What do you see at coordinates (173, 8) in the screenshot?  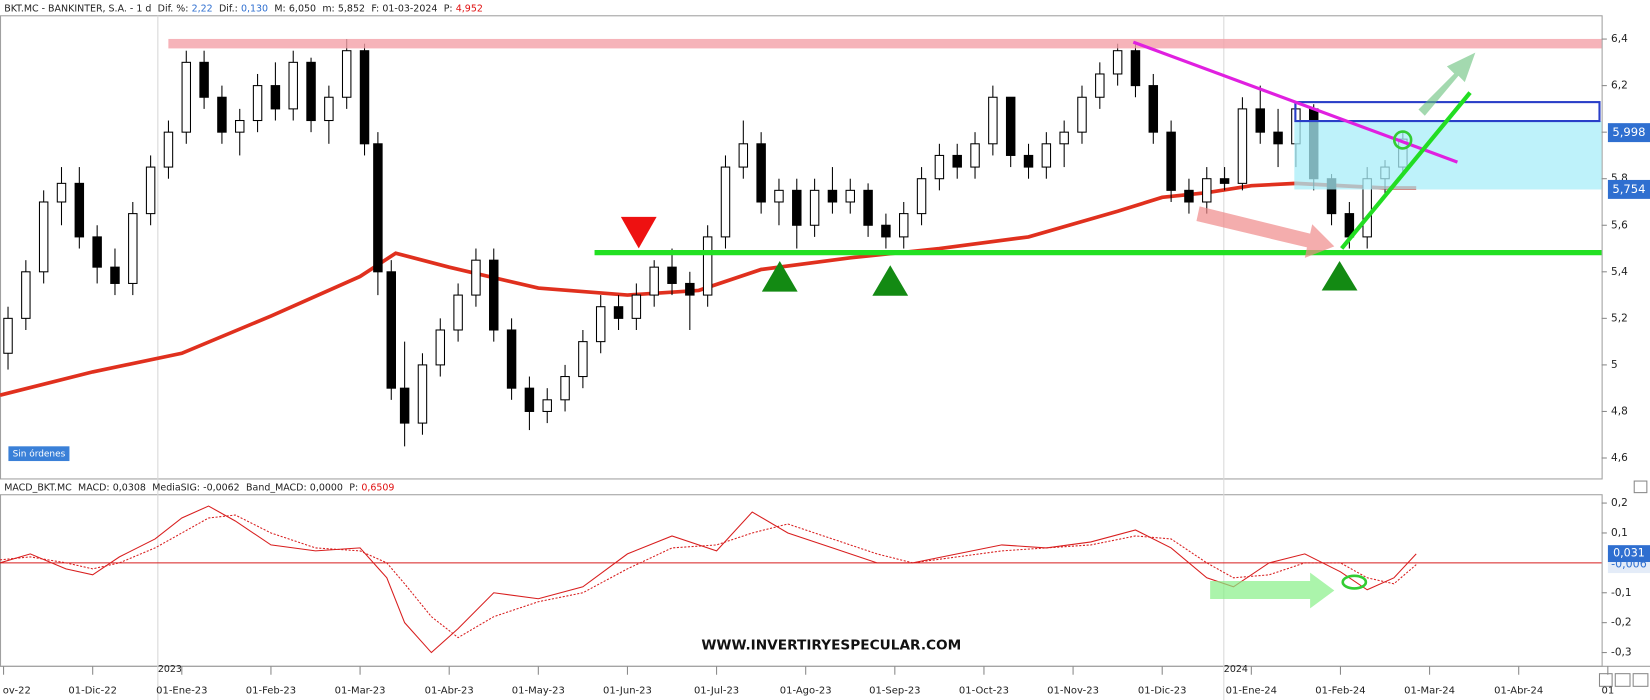 I see `field-label: Dif. %:` at bounding box center [173, 8].